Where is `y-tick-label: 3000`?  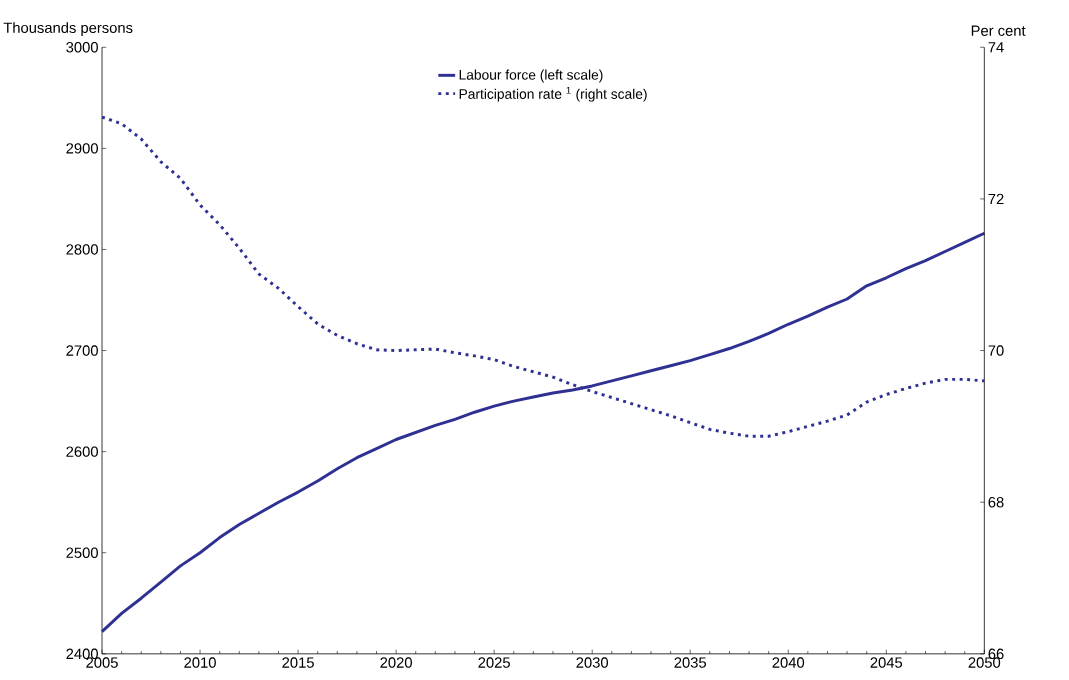
y-tick-label: 3000 is located at coordinates (82, 47).